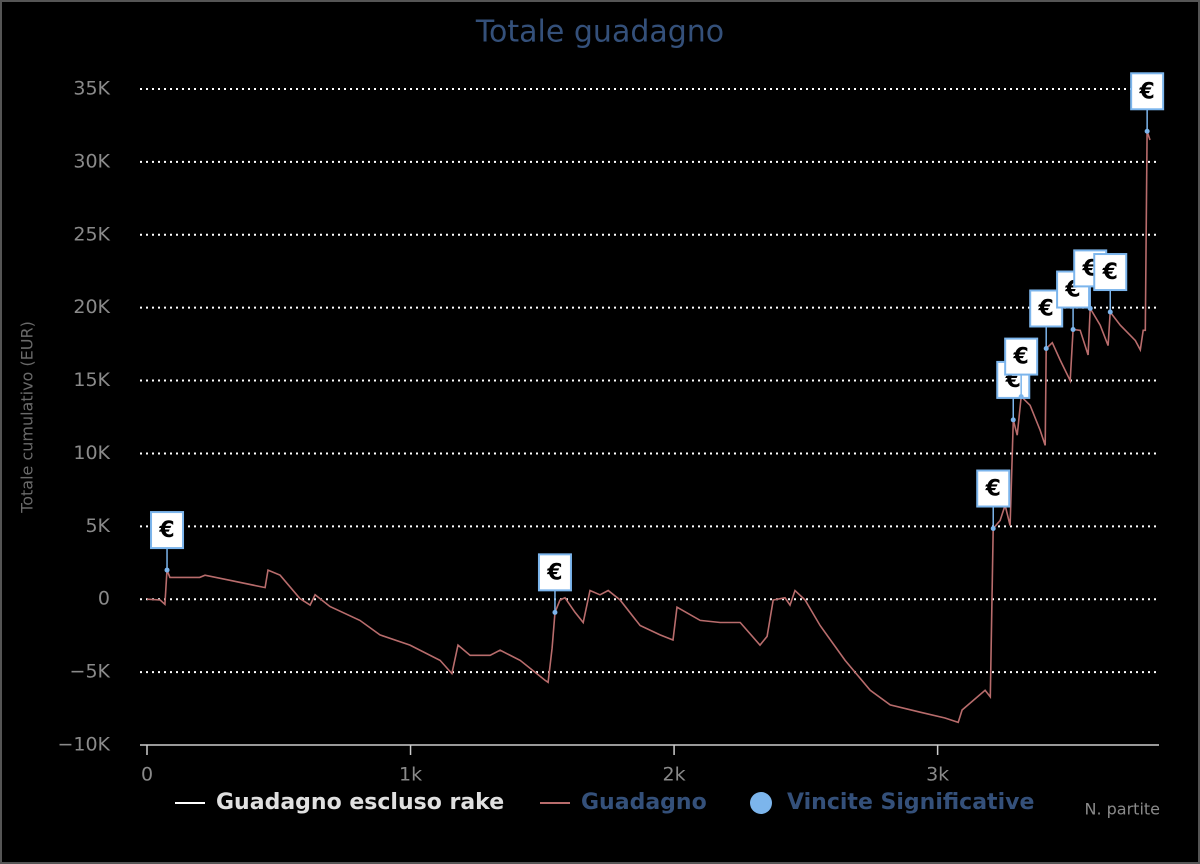  What do you see at coordinates (91, 307) in the screenshot?
I see `y-tick-label: 20K` at bounding box center [91, 307].